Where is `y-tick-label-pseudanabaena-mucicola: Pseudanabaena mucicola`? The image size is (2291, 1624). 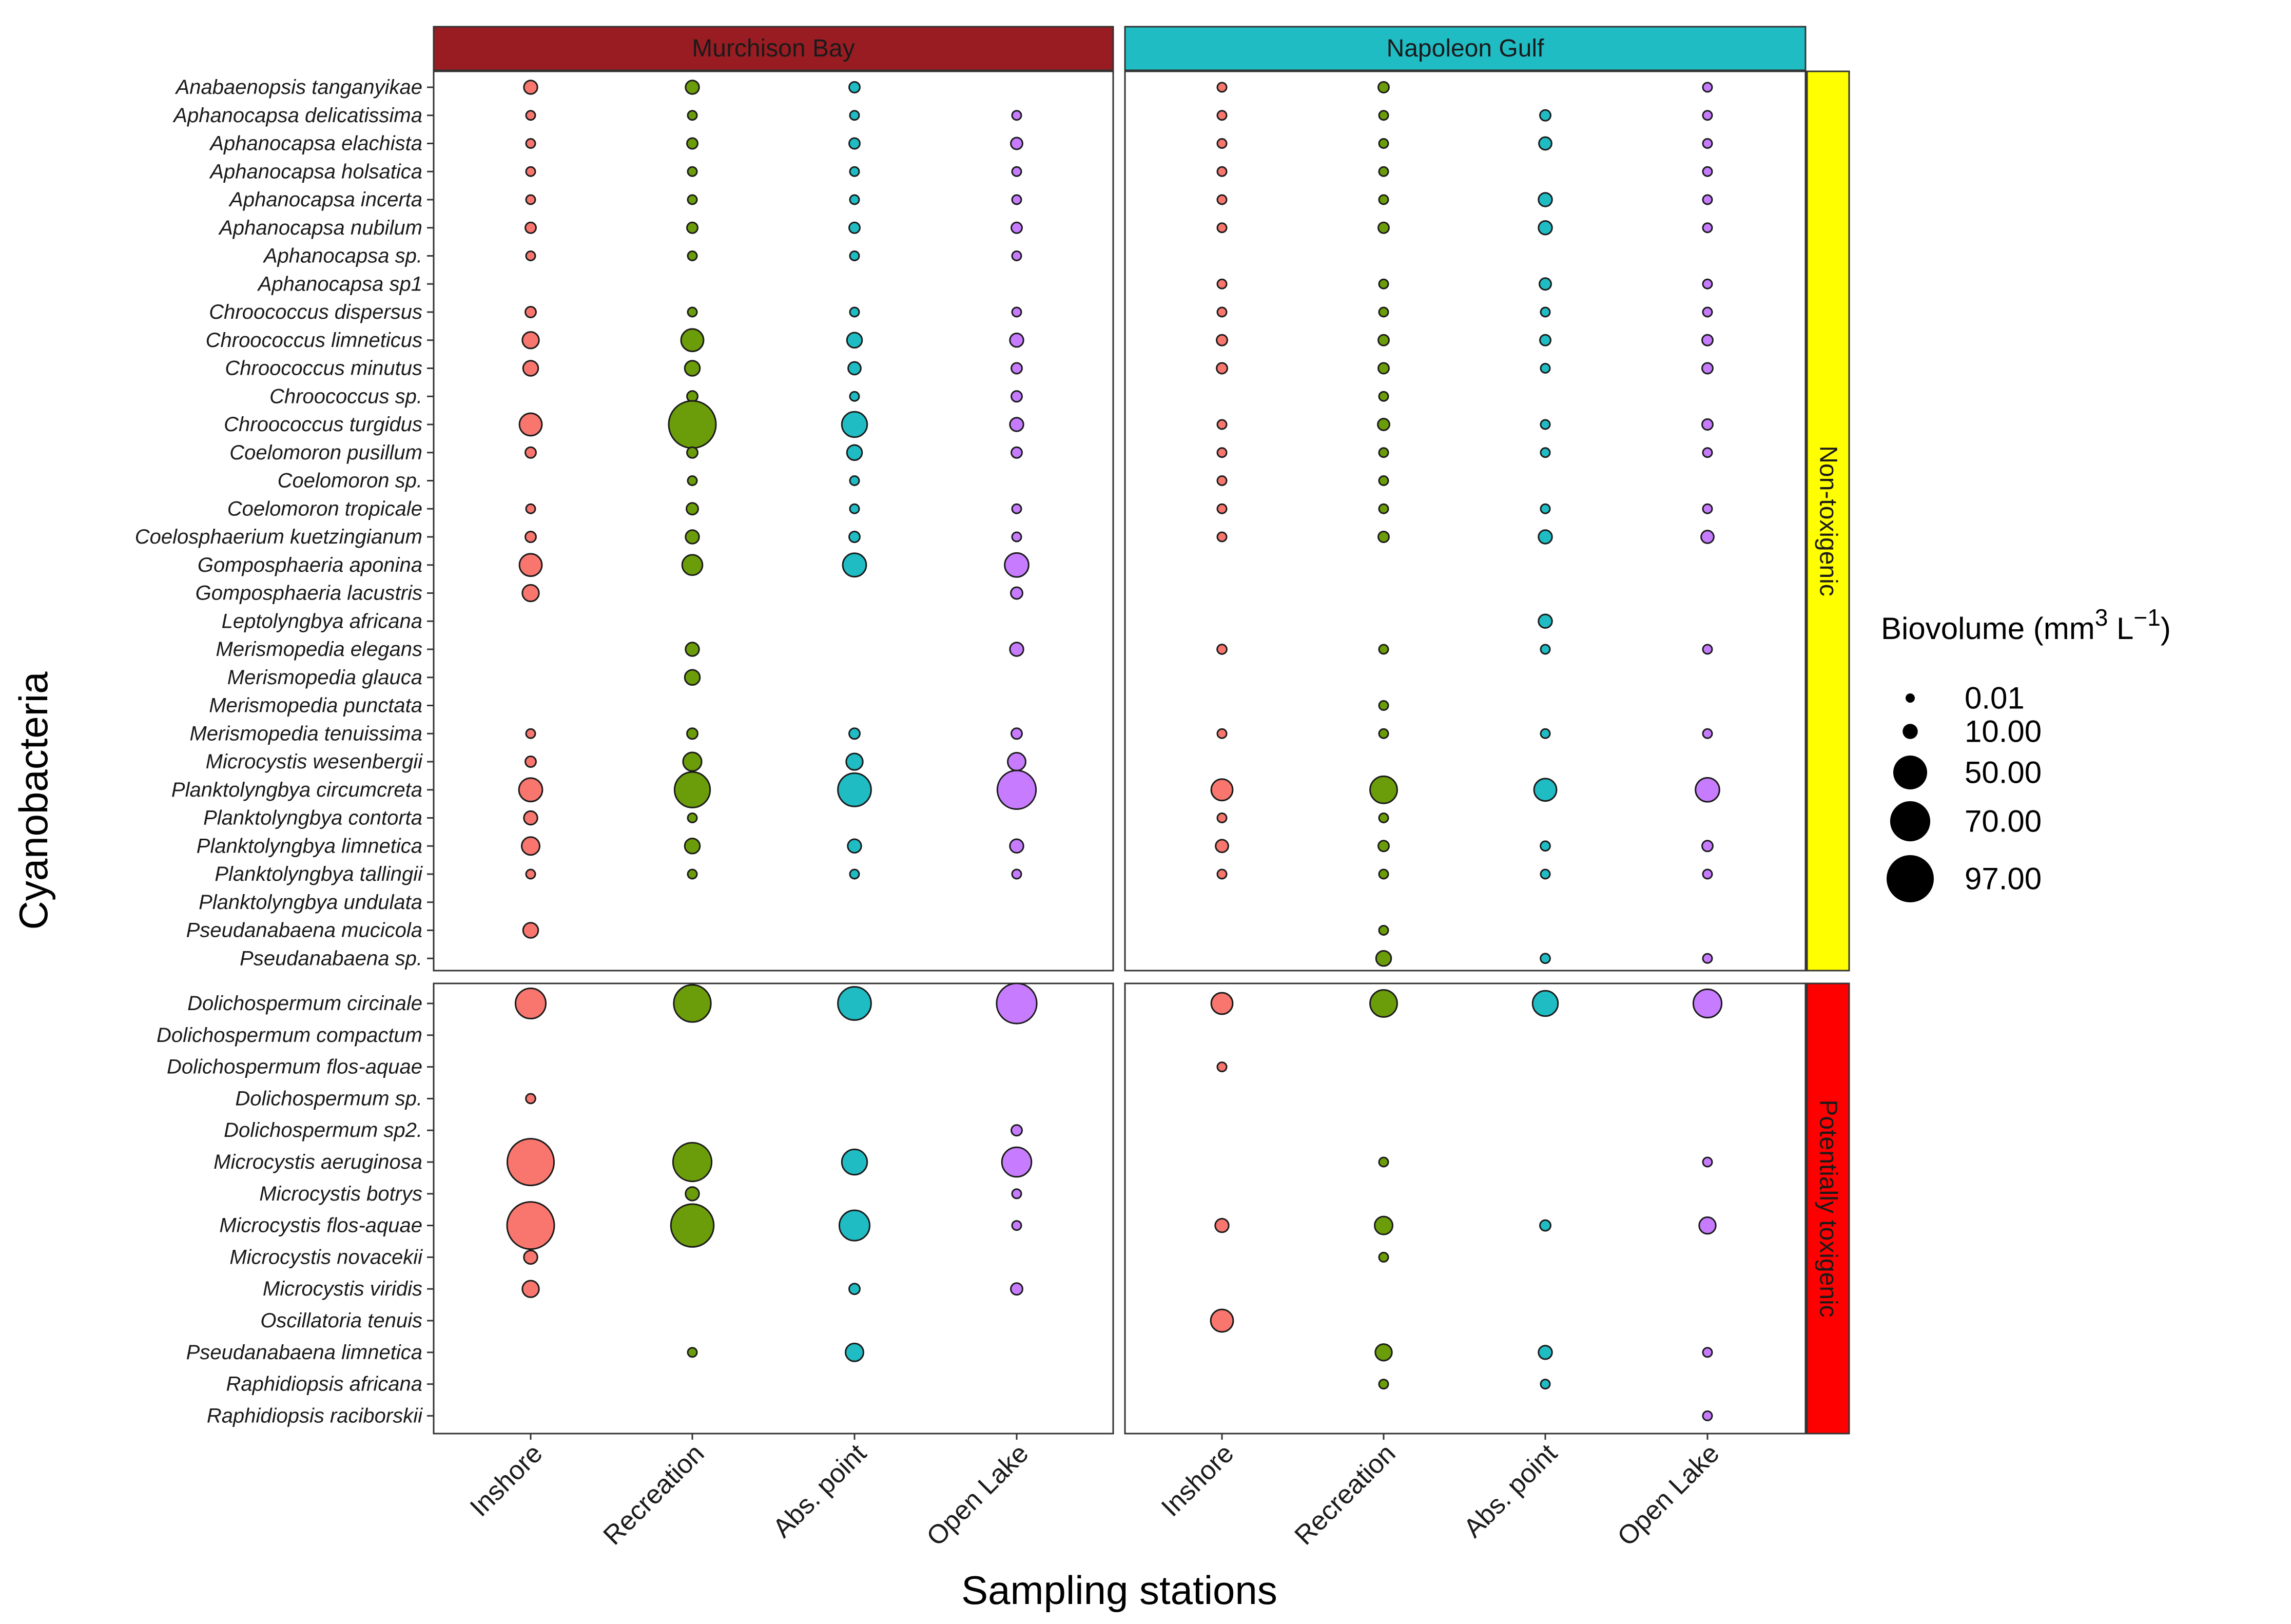
y-tick-label-pseudanabaena-mucicola: Pseudanabaena mucicola is located at coordinates (304, 930).